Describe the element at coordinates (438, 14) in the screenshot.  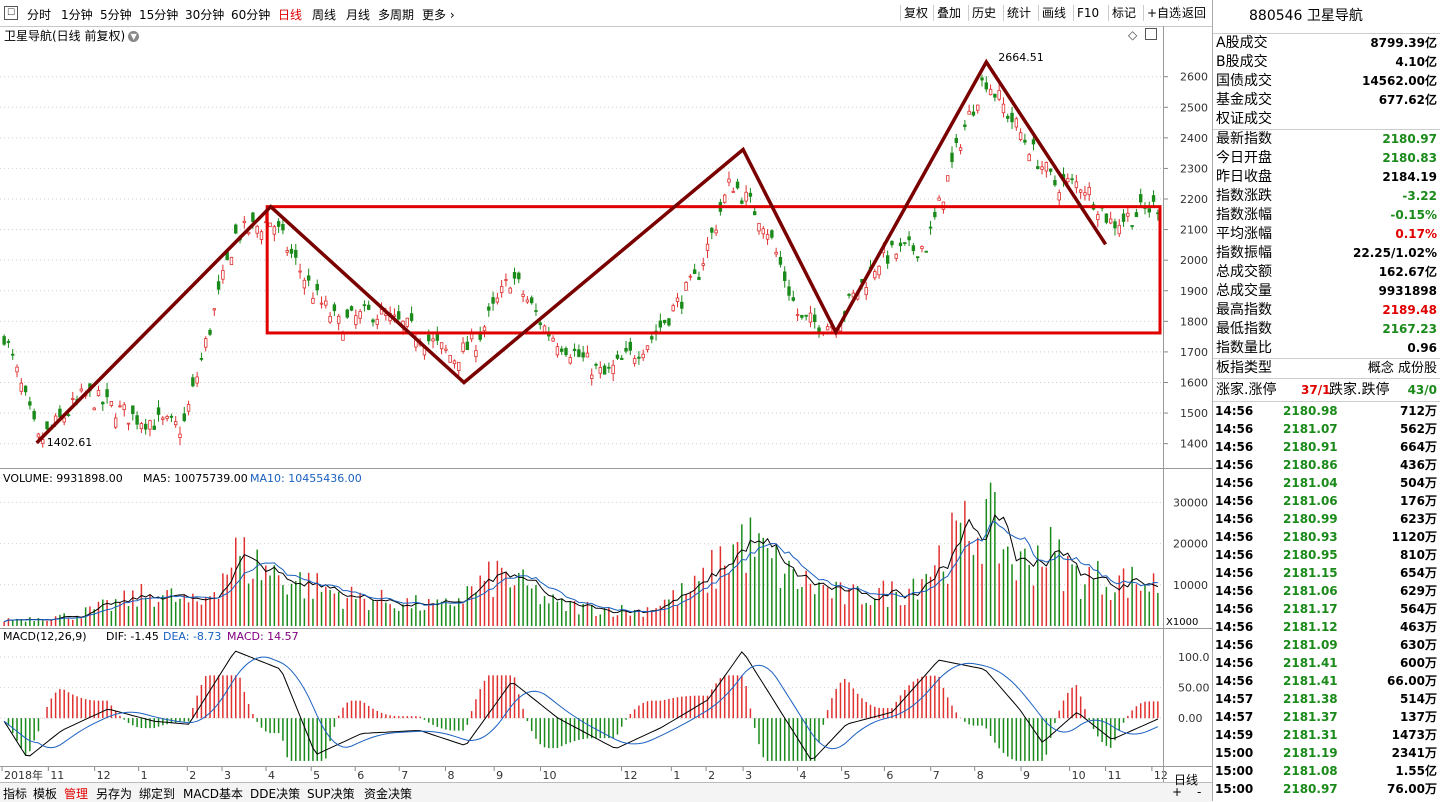
I see `period-more: 更多 ›` at that location.